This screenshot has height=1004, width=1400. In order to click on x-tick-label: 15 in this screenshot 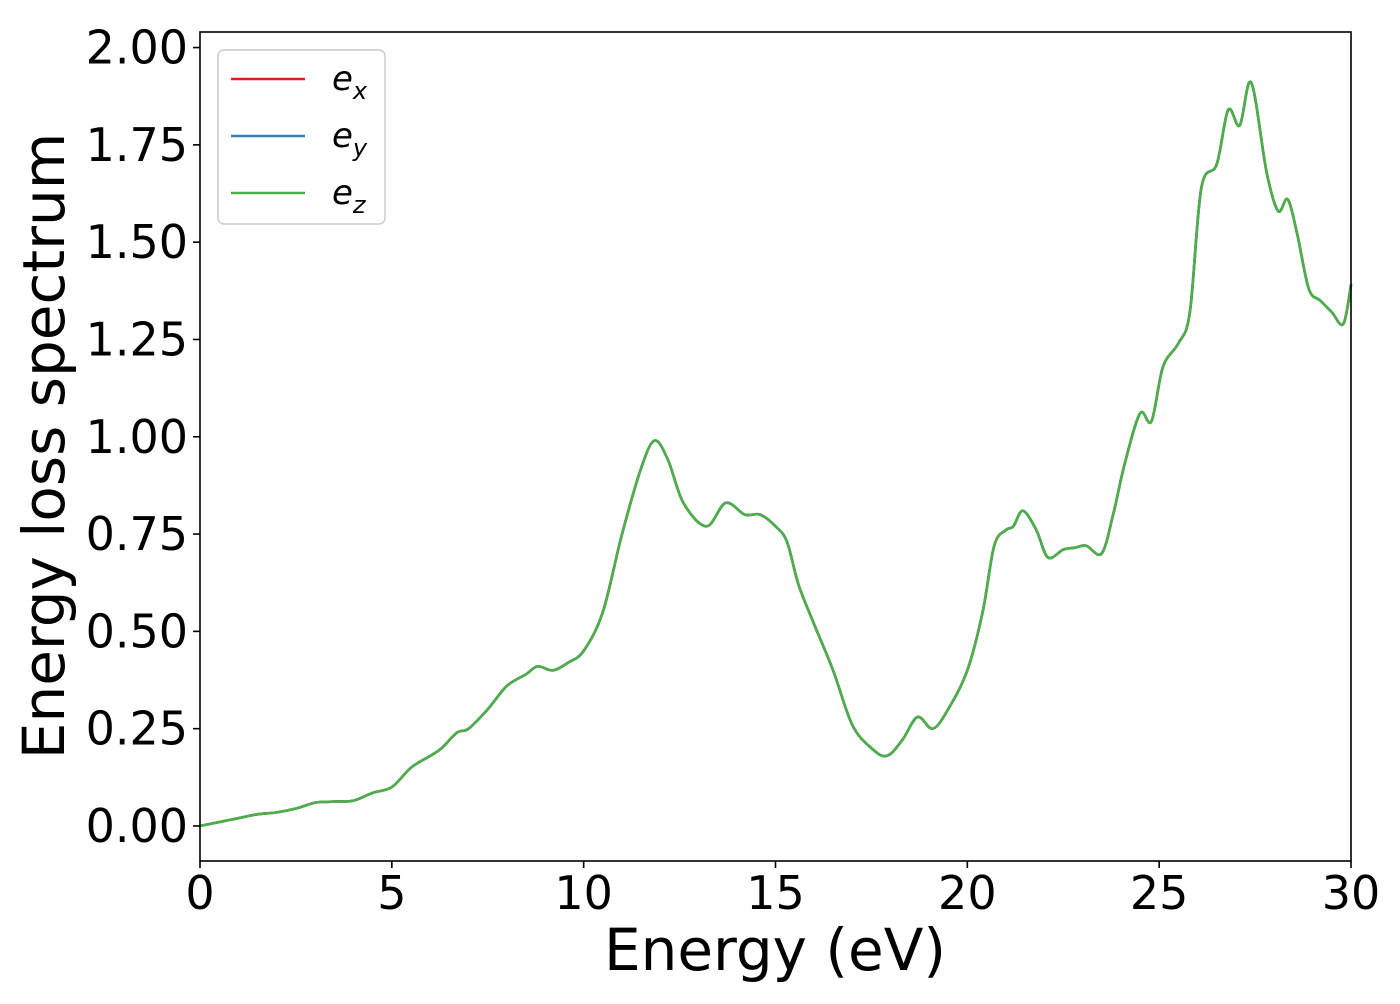, I will do `click(775, 893)`.